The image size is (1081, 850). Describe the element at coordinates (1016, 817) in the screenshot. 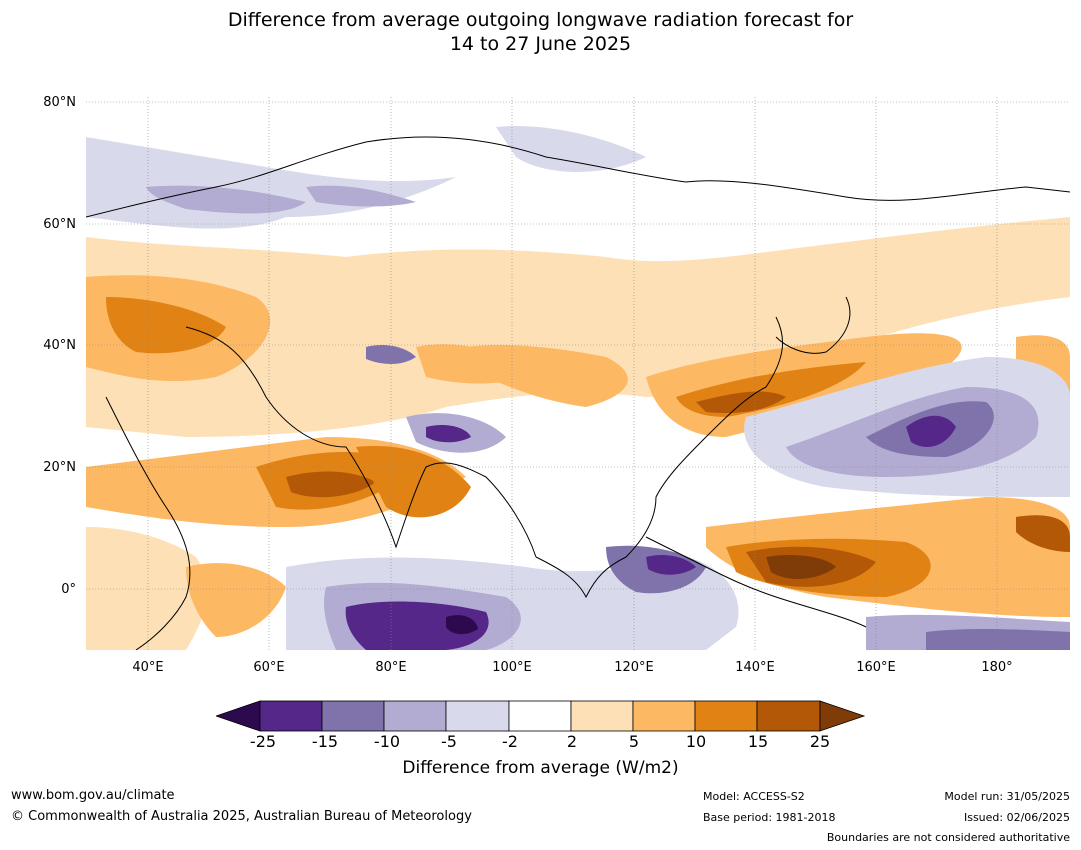

I see `footer-issued: Issued: 02/06/2025` at that location.